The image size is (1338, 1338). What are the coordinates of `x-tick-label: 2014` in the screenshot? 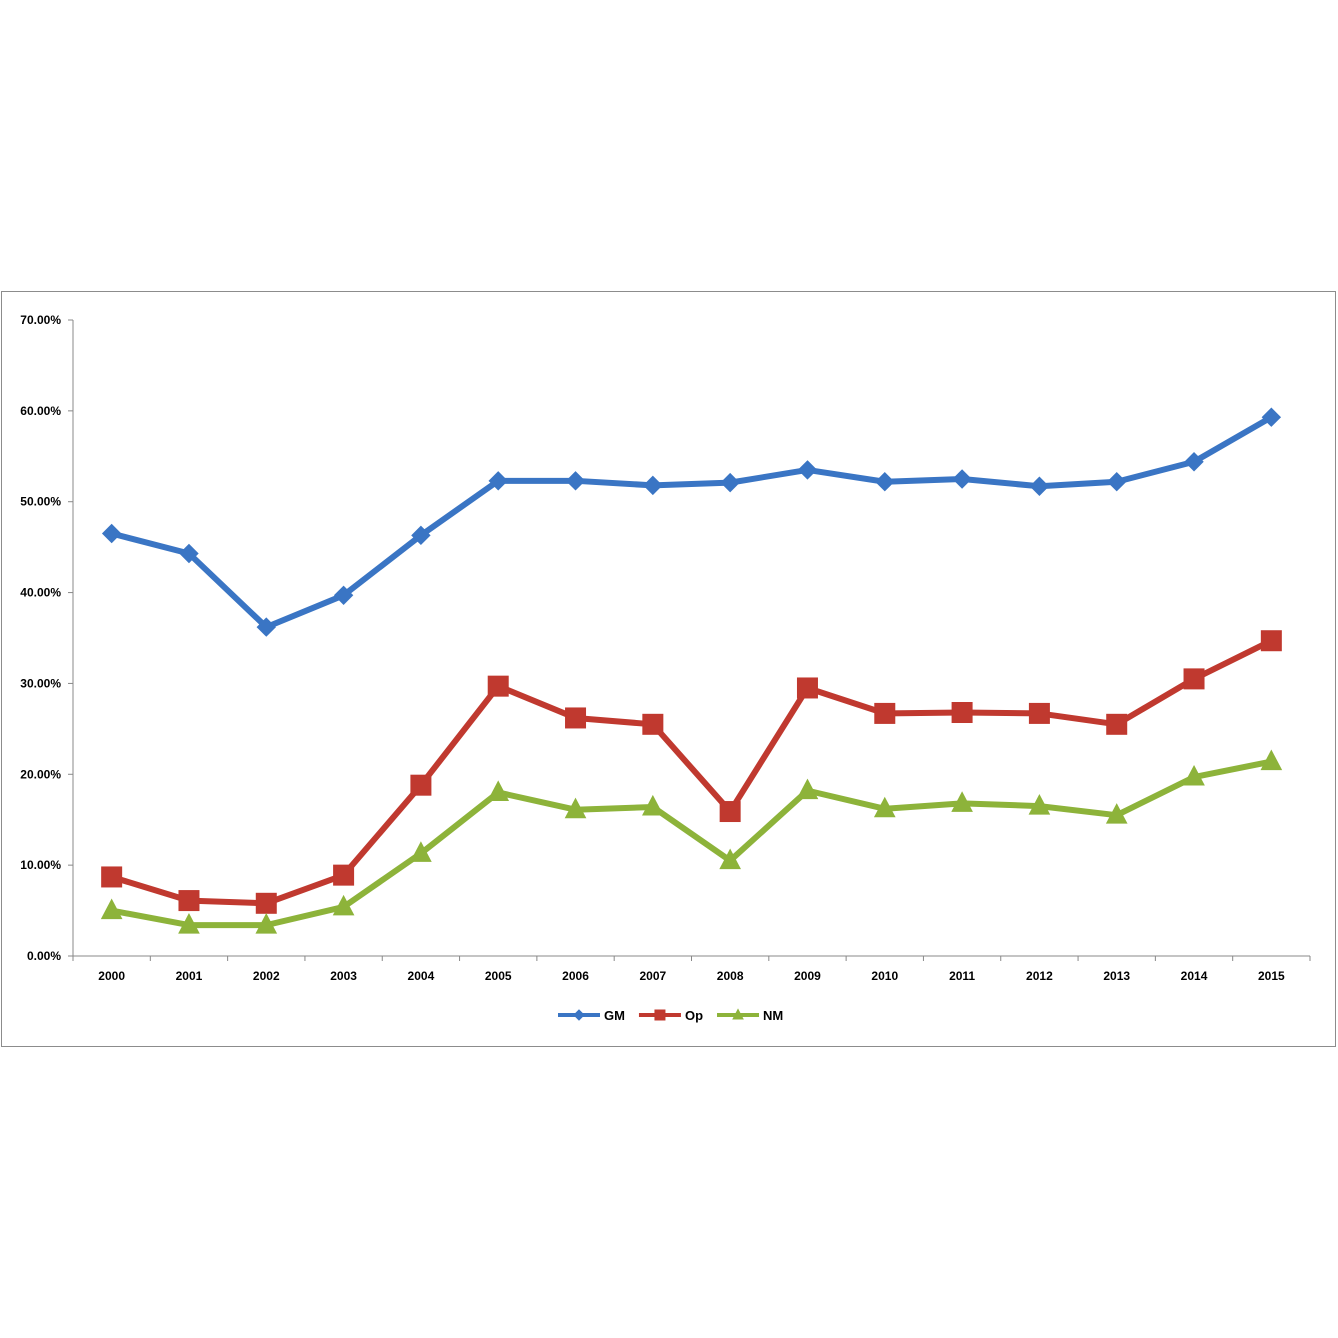 It's located at (1194, 976).